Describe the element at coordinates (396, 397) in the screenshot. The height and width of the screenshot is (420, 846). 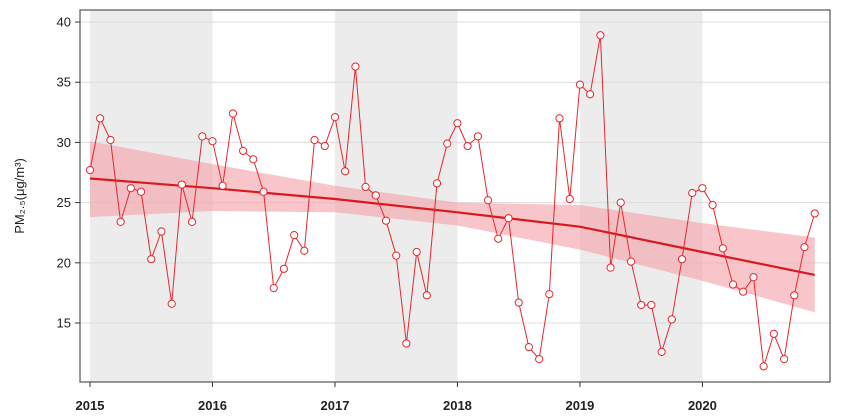
I see `x-axis: 2015 2016 2017 2018 2019 2020` at that location.